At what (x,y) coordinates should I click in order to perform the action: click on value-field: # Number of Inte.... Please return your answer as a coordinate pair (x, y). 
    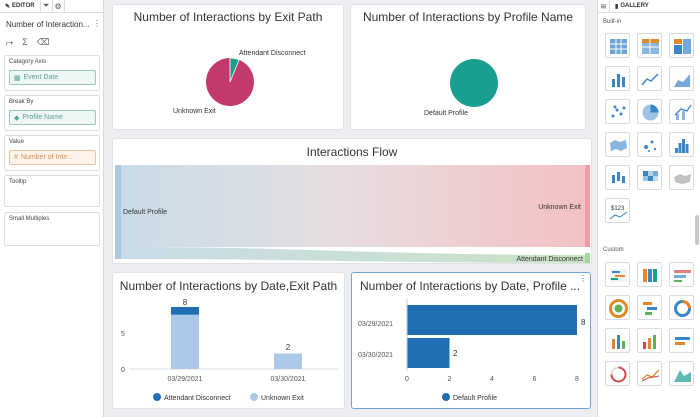
    Looking at the image, I should click on (52, 157).